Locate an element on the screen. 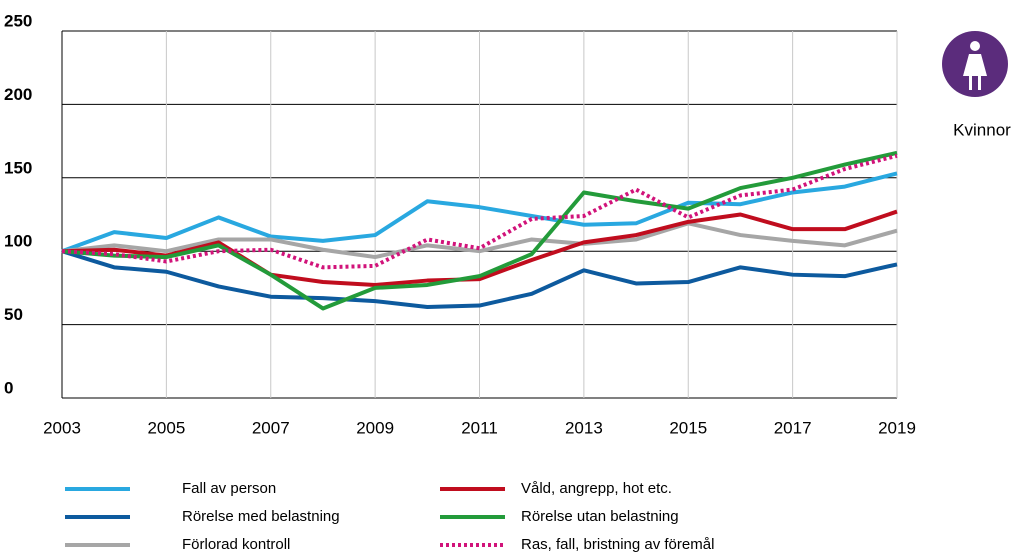 Image resolution: width=1020 pixels, height=556 pixels. legend-label: Fall av person is located at coordinates (229, 488).